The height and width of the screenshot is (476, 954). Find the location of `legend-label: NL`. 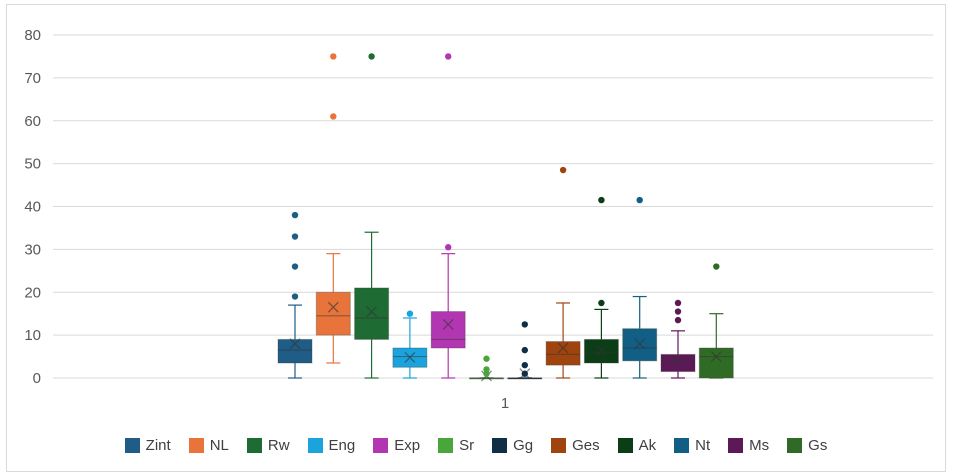

legend-label: NL is located at coordinates (219, 445).